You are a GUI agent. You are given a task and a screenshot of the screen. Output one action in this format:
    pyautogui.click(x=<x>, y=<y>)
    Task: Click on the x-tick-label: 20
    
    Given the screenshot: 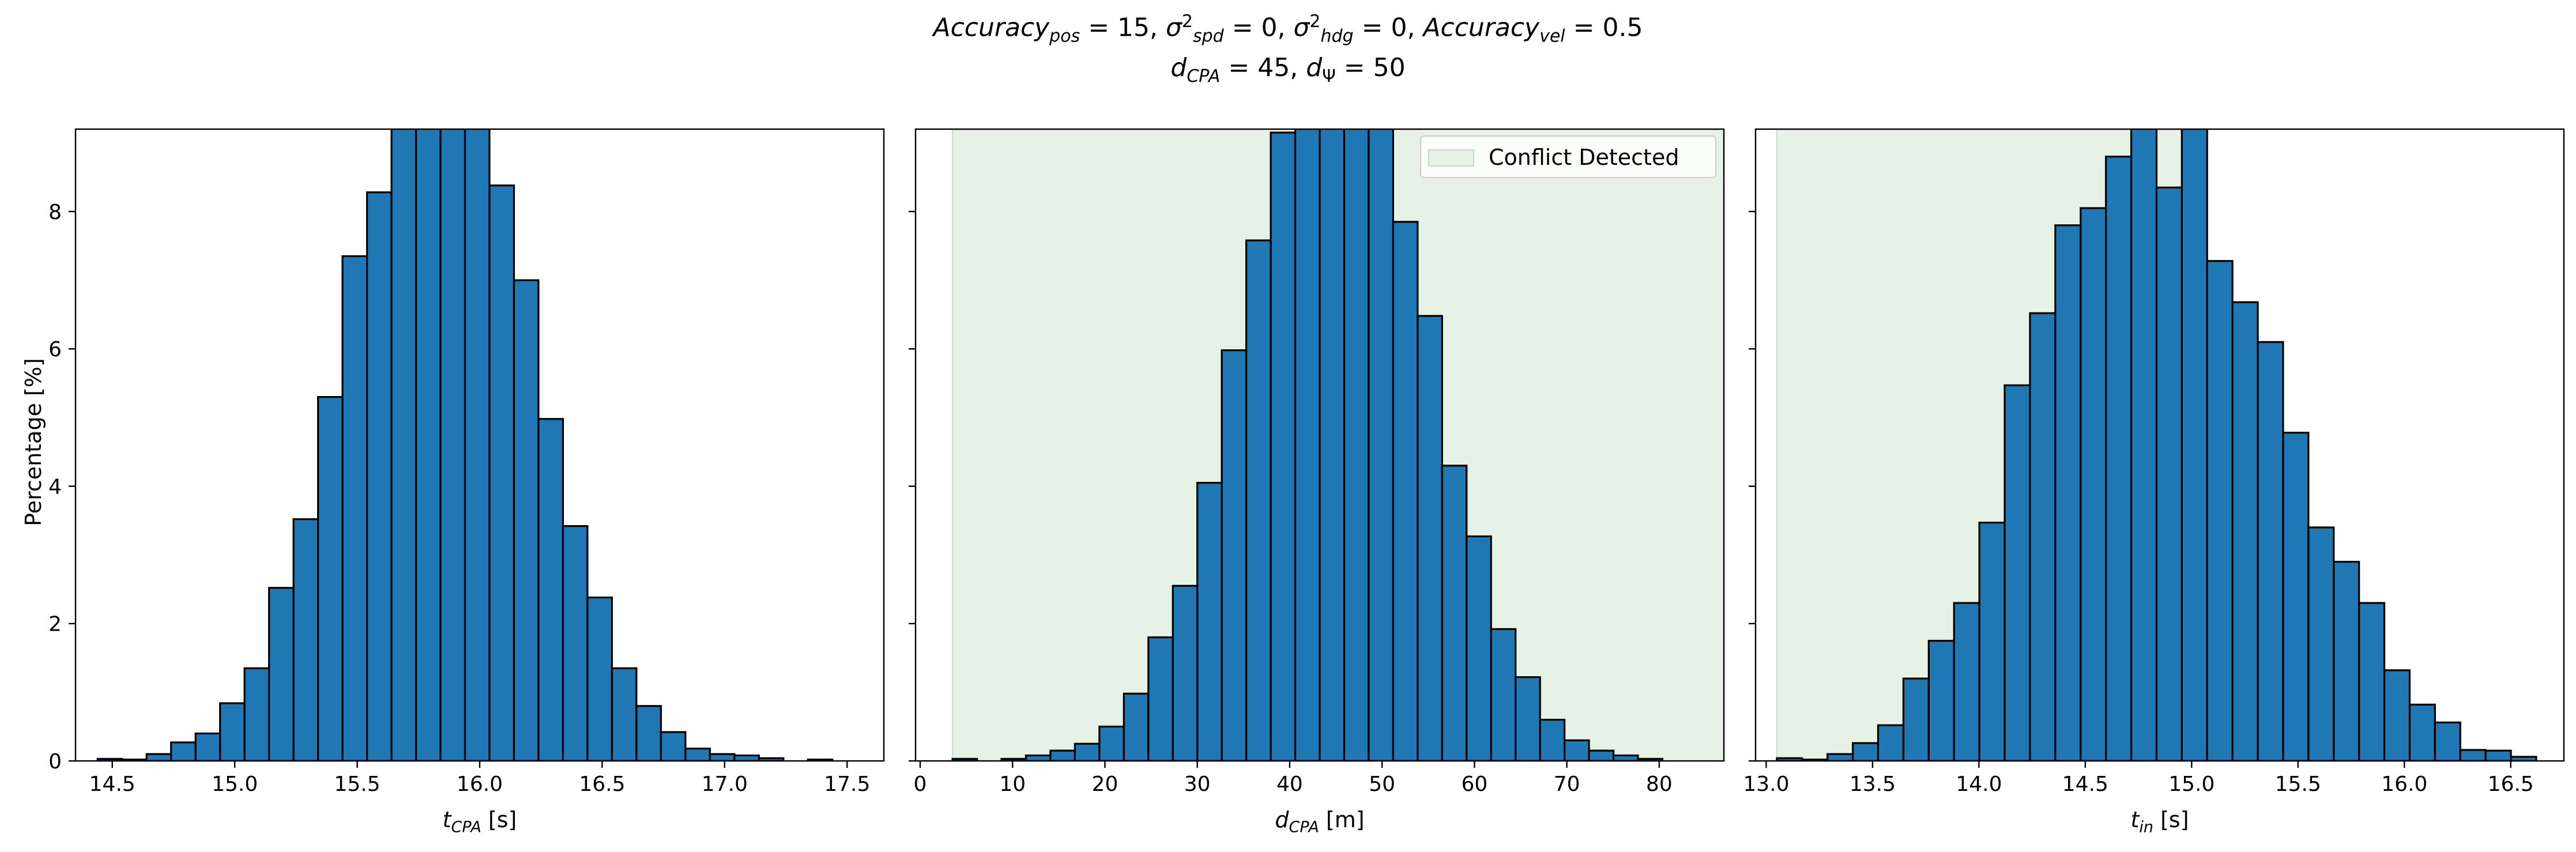 What is the action you would take?
    pyautogui.click(x=1105, y=784)
    